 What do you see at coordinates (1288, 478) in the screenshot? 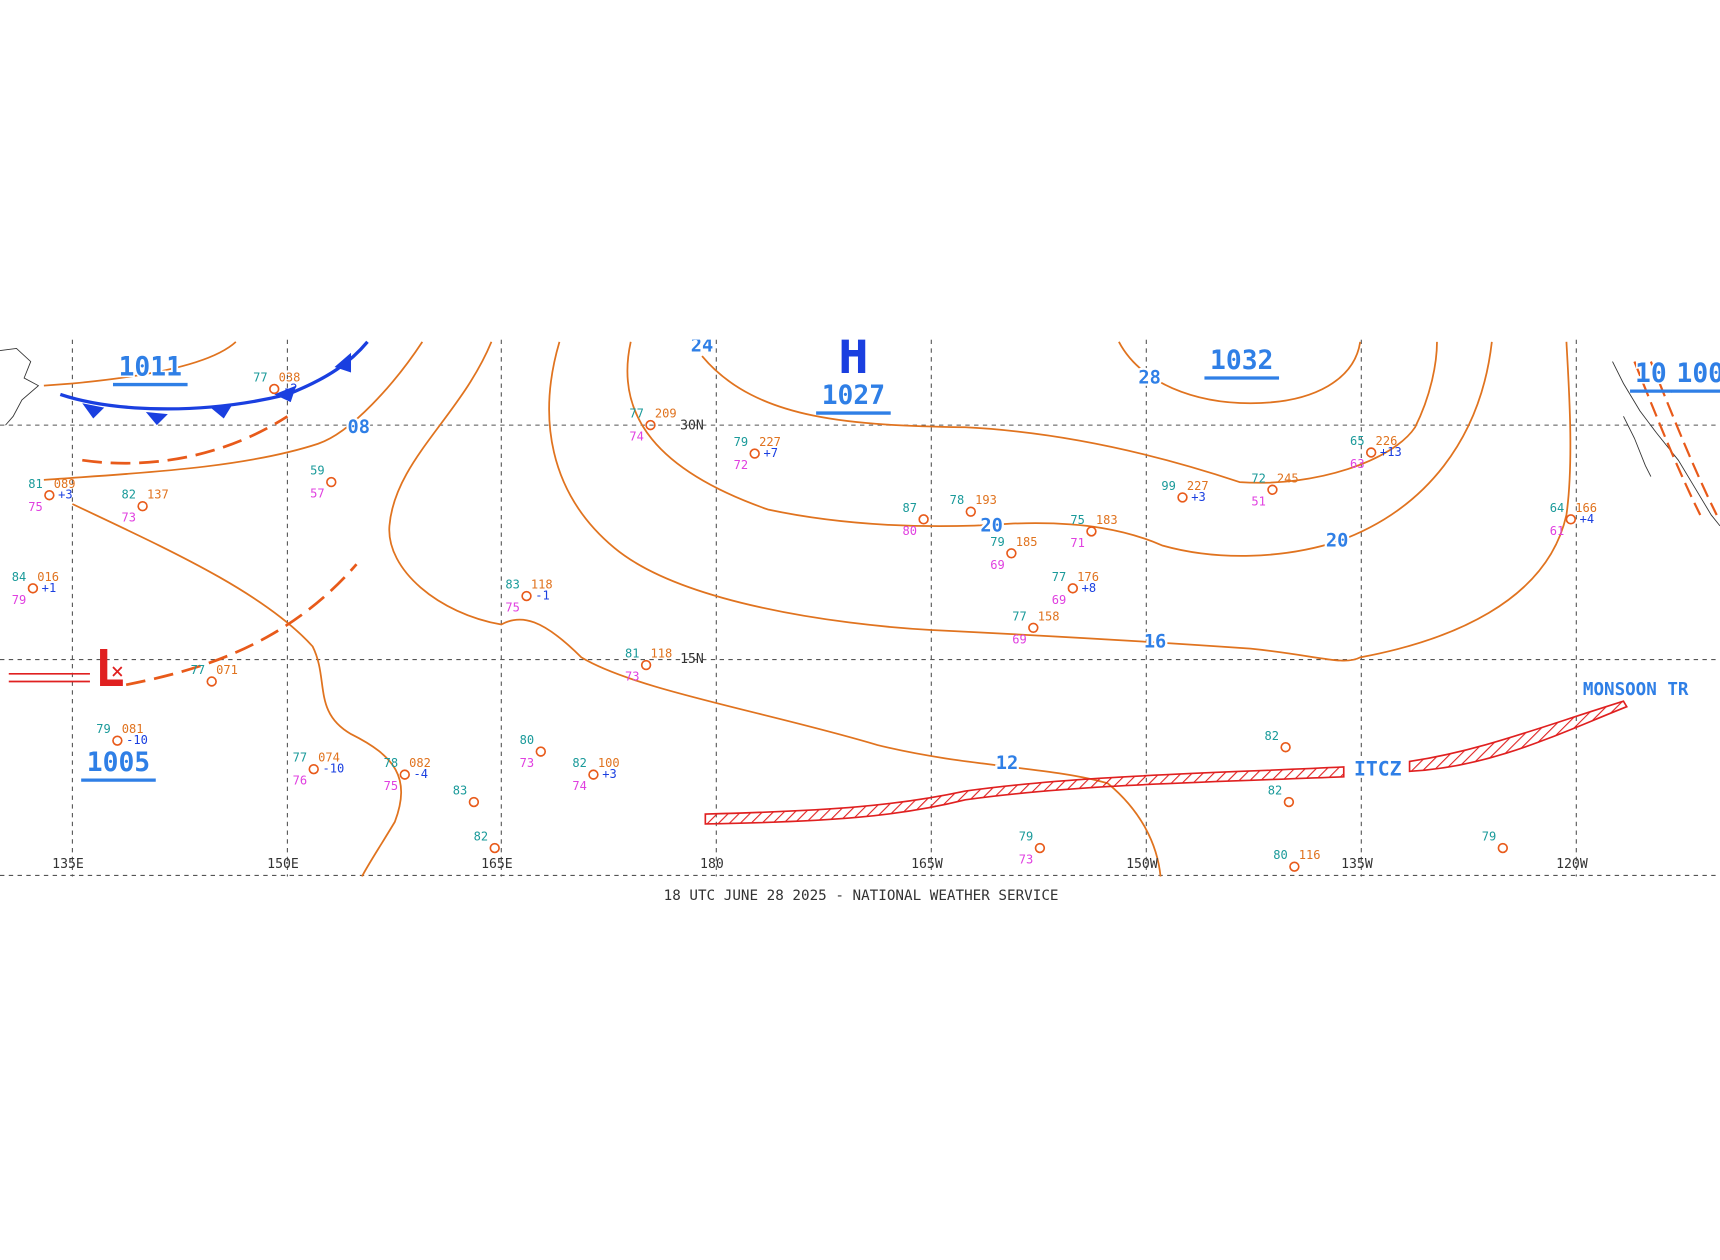
I see `station-pressure: 245` at bounding box center [1288, 478].